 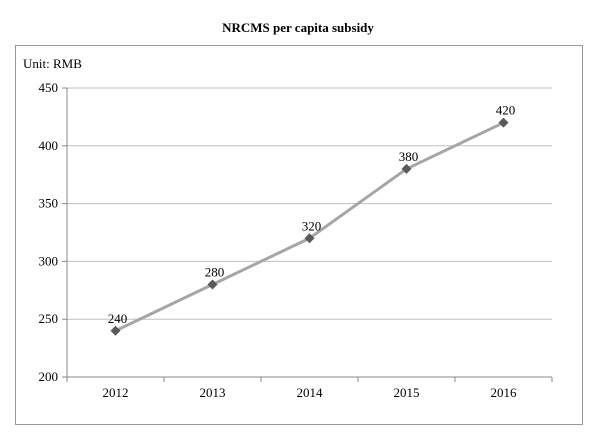 I want to click on y-tick-label: 250, so click(x=49, y=318).